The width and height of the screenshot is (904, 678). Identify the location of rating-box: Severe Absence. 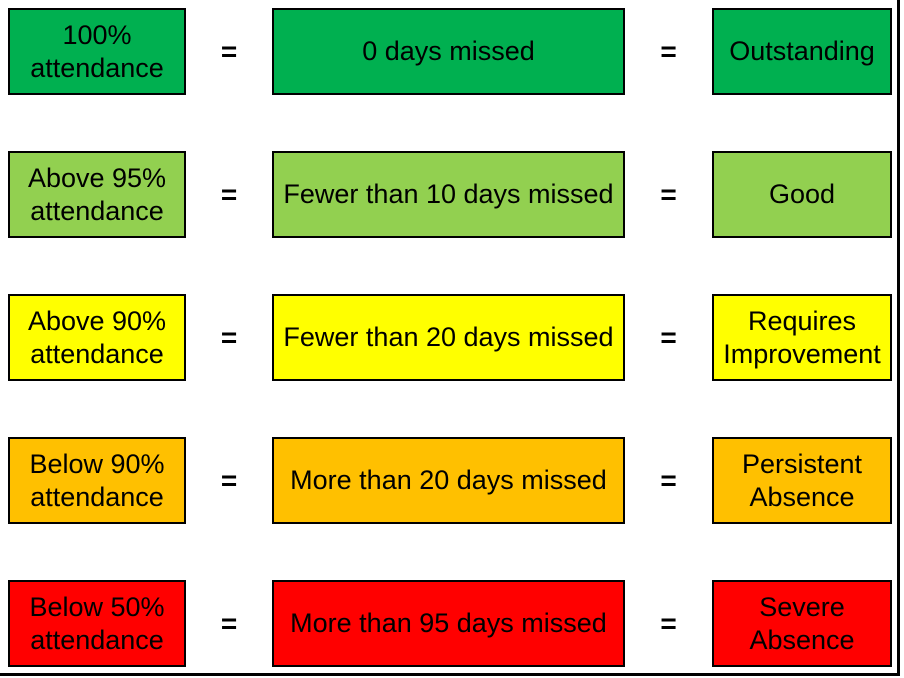
(802, 623).